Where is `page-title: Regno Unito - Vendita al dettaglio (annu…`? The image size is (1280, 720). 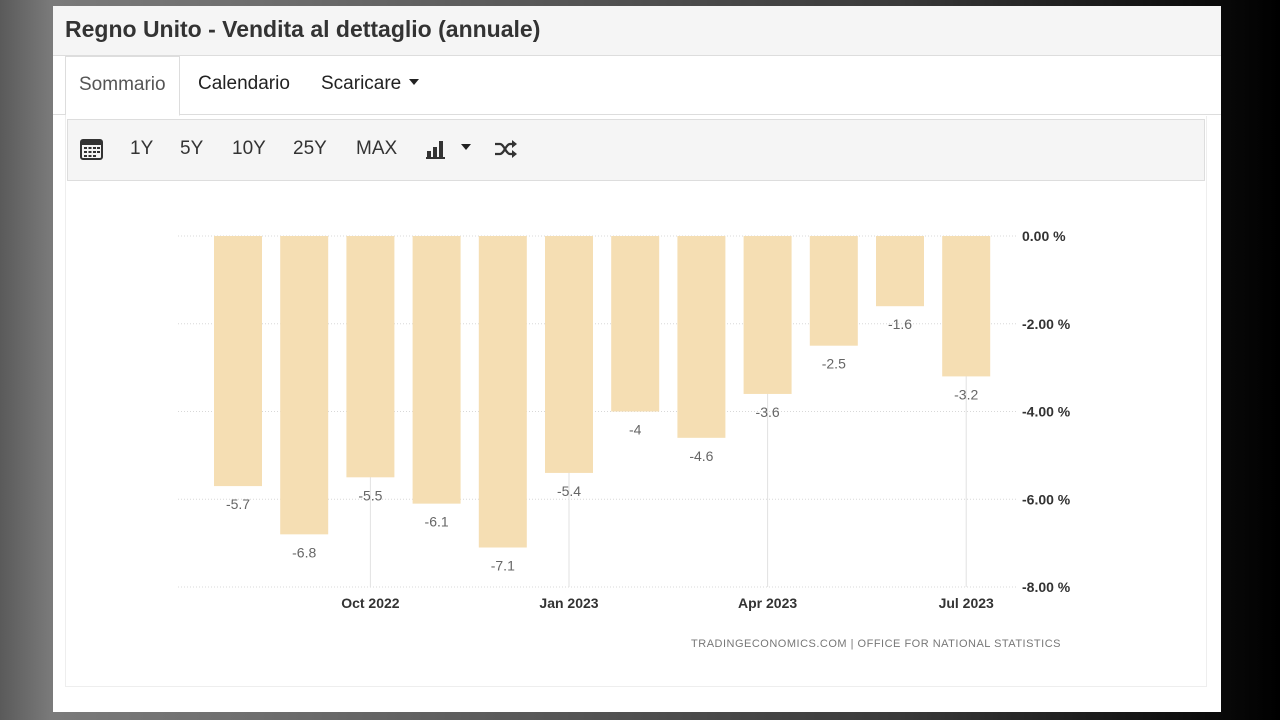
page-title: Regno Unito - Vendita al dettaglio (annu… is located at coordinates (303, 29).